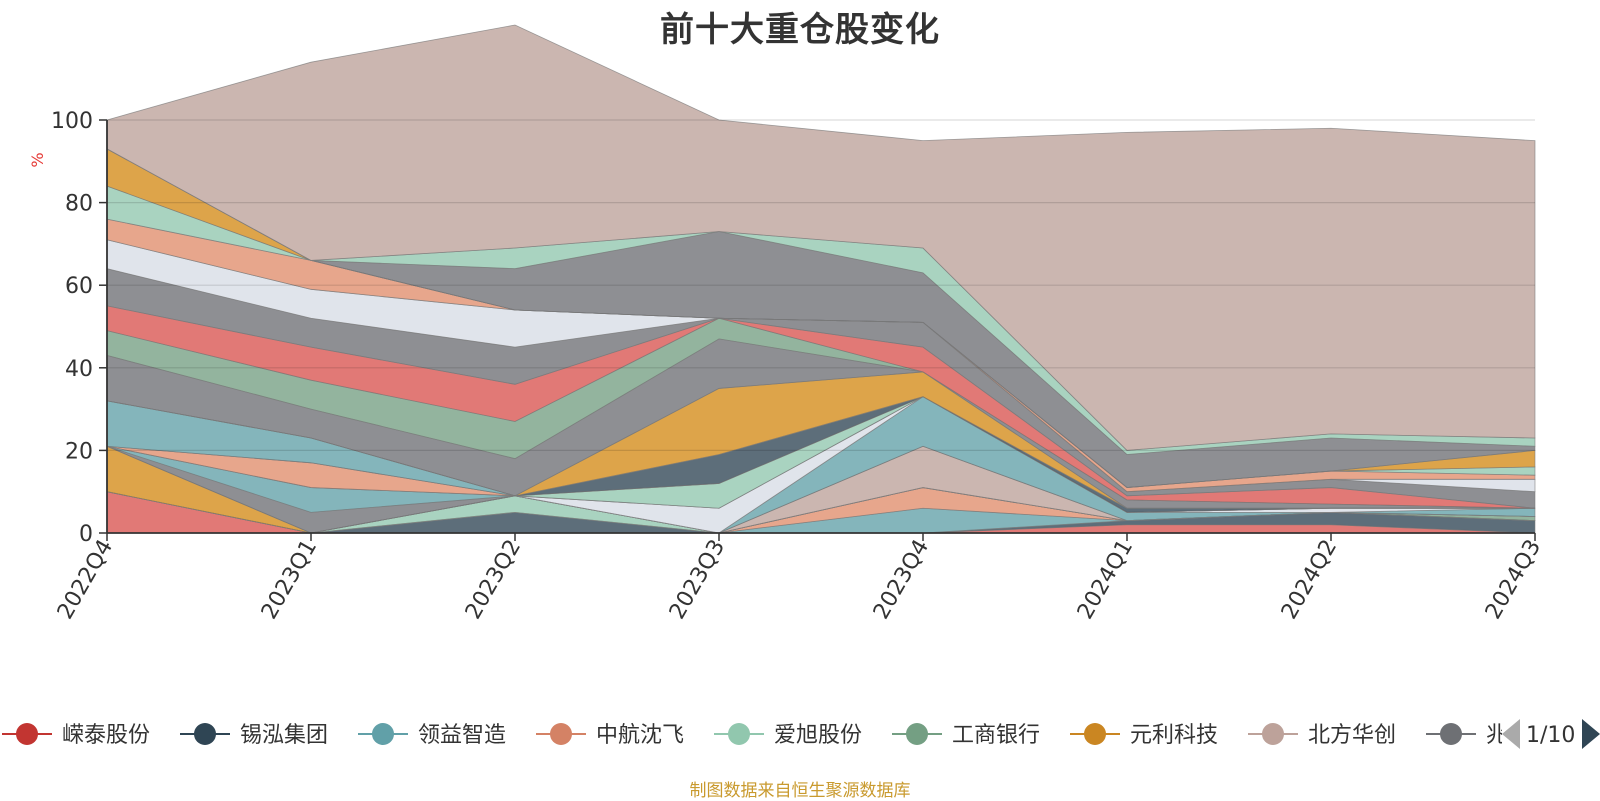 Image resolution: width=1600 pixels, height=801 pixels. Describe the element at coordinates (1174, 735) in the screenshot. I see `legend-label: 元利科技` at that location.